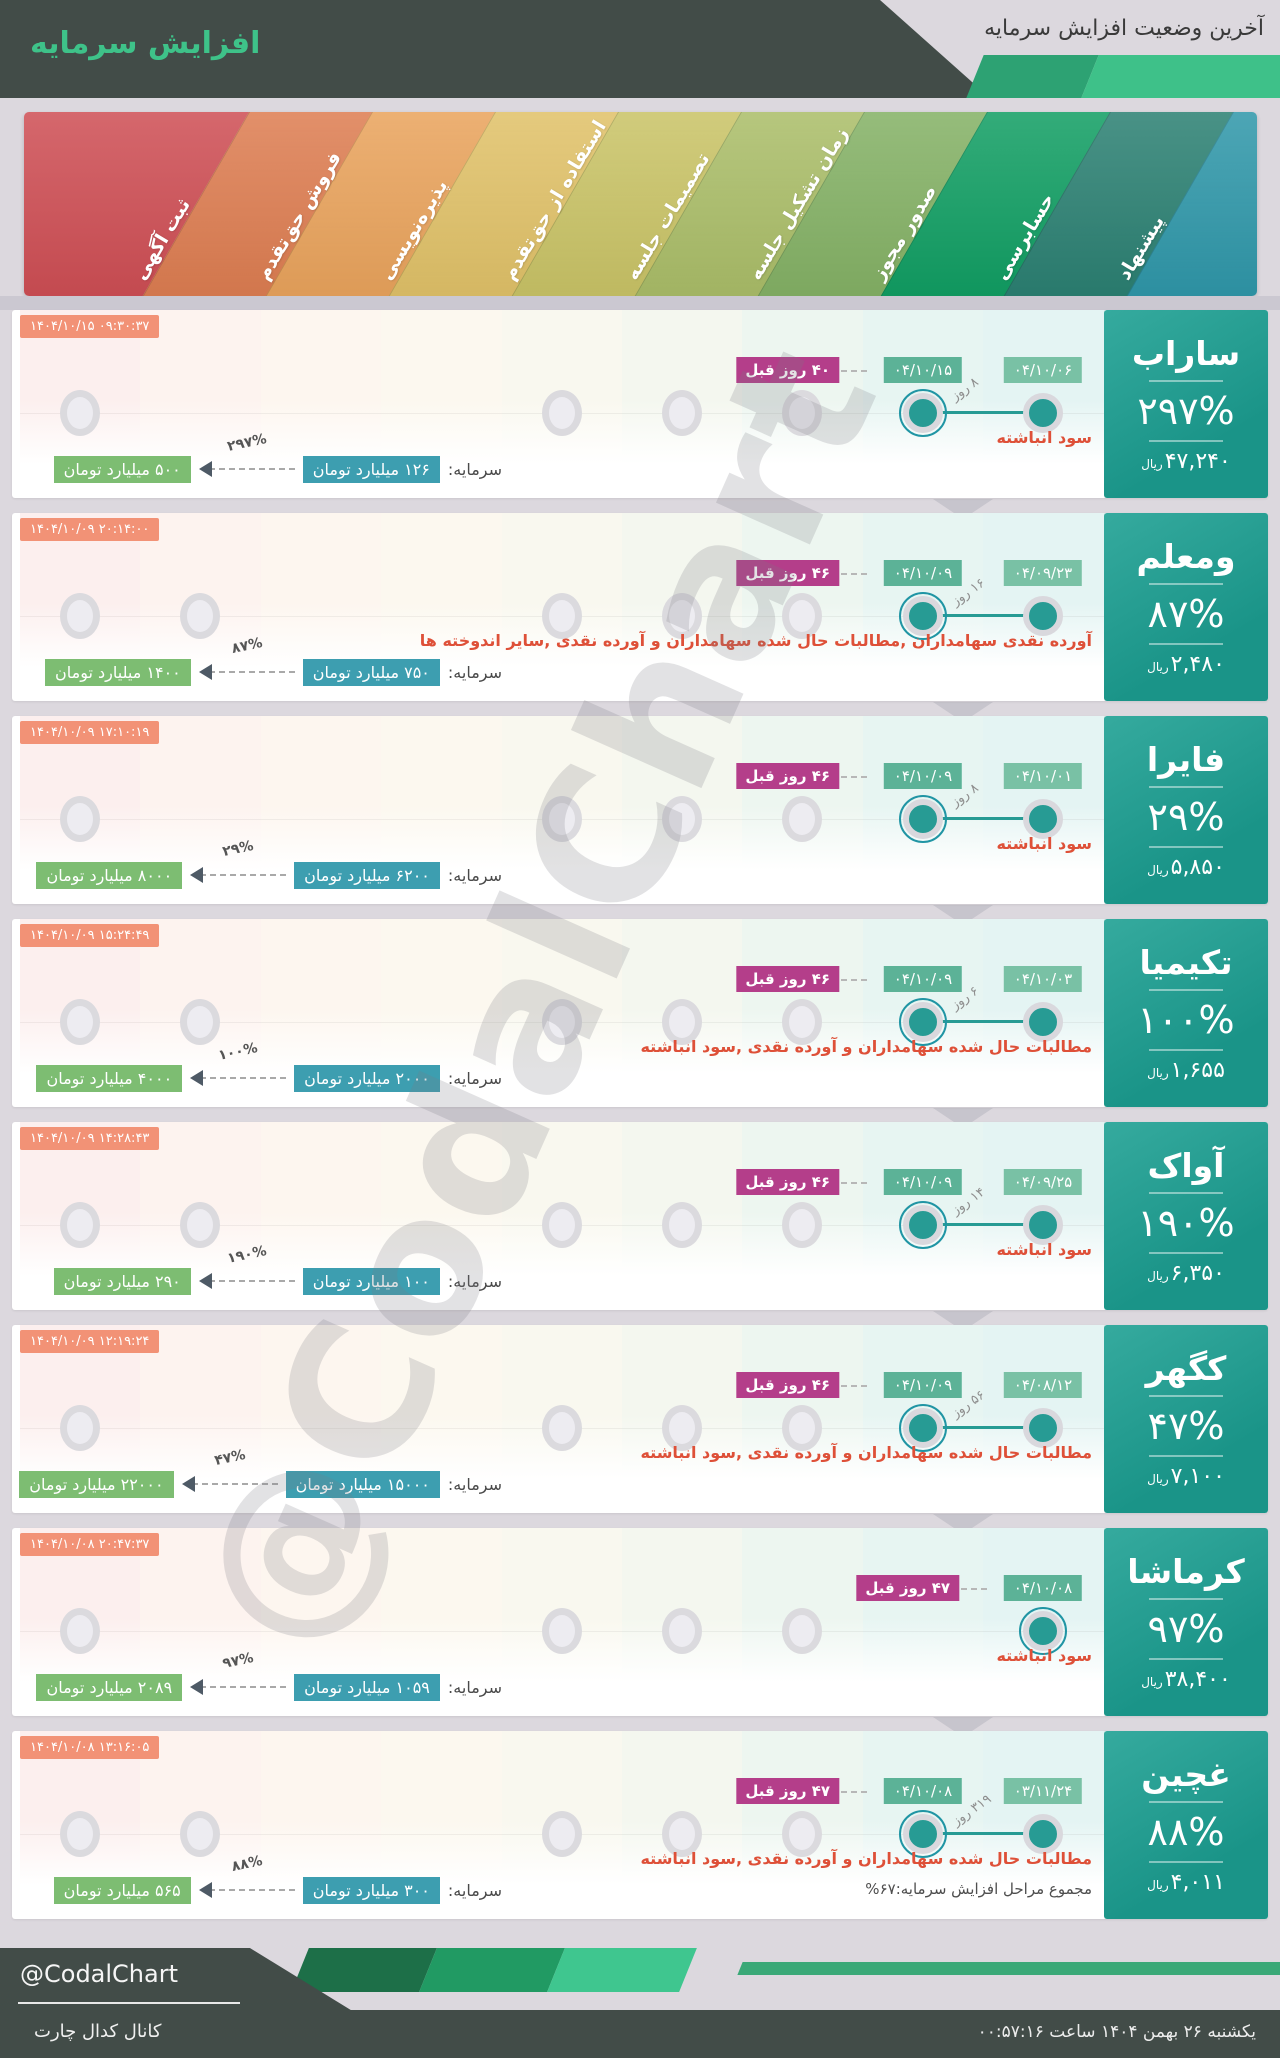 This screenshot has height=2058, width=1280. I want to click on company-panel: آواک ۱۹۰% ۶,۳۵۰ ریال, so click(1186, 1216).